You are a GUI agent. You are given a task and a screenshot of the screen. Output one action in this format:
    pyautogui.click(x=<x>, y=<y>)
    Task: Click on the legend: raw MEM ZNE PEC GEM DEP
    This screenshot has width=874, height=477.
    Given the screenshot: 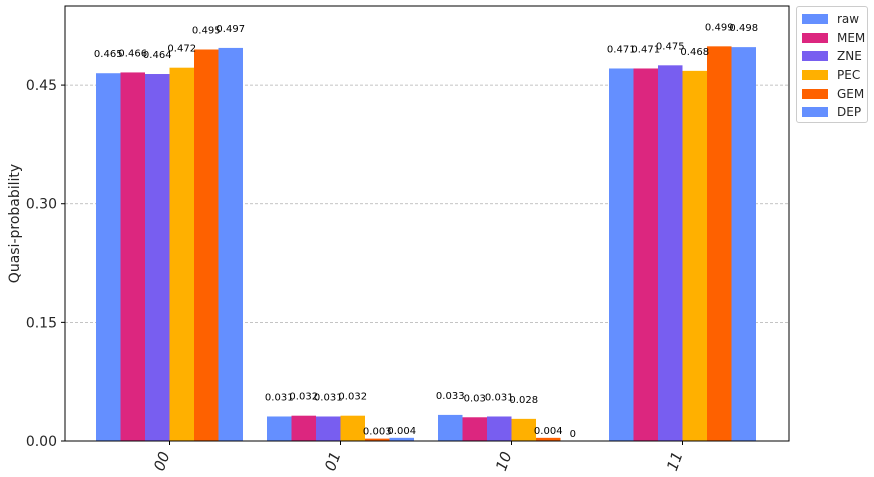 What is the action you would take?
    pyautogui.click(x=832, y=64)
    